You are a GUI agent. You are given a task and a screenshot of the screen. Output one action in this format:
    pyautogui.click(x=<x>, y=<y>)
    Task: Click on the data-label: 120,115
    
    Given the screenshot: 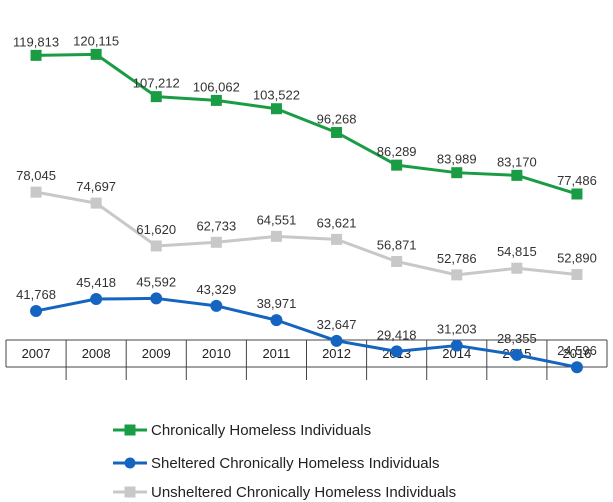 What is the action you would take?
    pyautogui.click(x=96, y=40)
    